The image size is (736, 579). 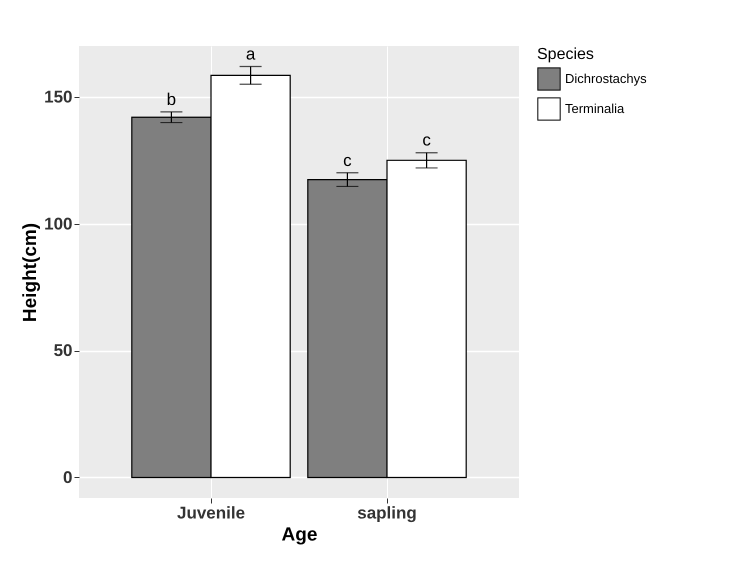 I want to click on legend-label: Dichrostachys, so click(x=606, y=78).